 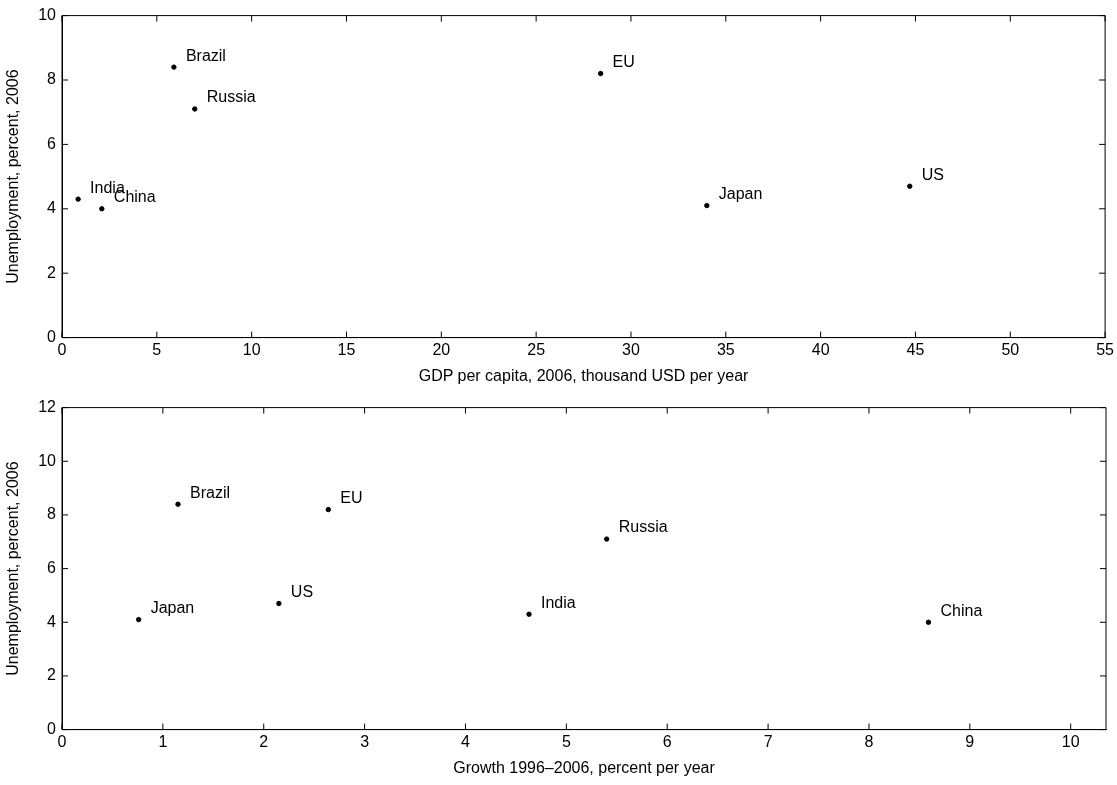 What do you see at coordinates (558, 602) in the screenshot?
I see `annotation: India` at bounding box center [558, 602].